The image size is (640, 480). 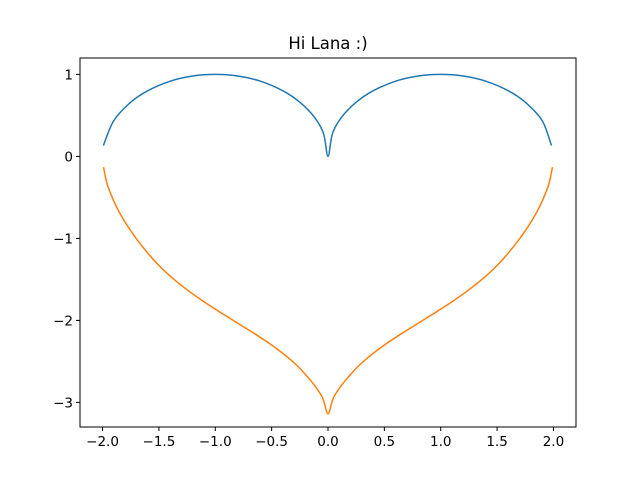 I want to click on y-tick-label: −3, so click(x=63, y=403).